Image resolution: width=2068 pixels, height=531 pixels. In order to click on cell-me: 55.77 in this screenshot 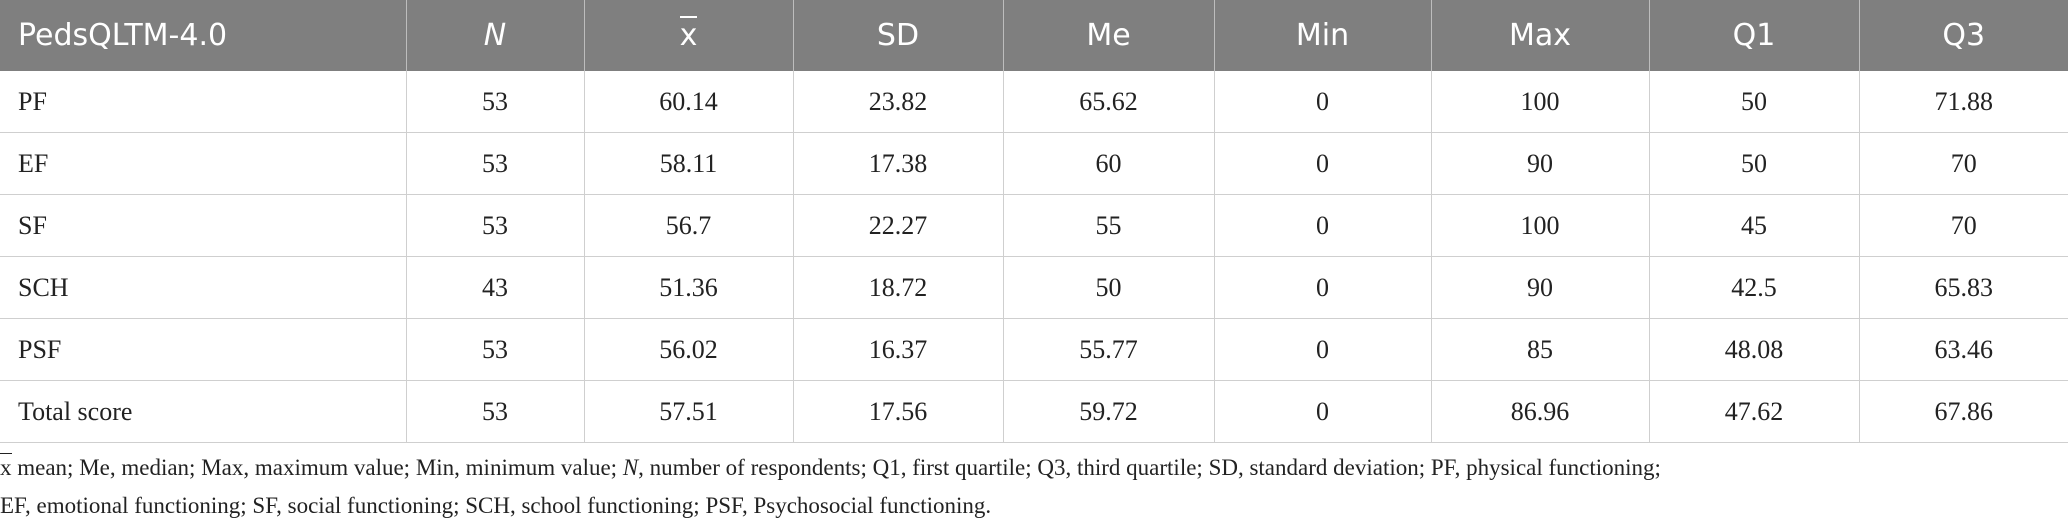, I will do `click(1109, 349)`.